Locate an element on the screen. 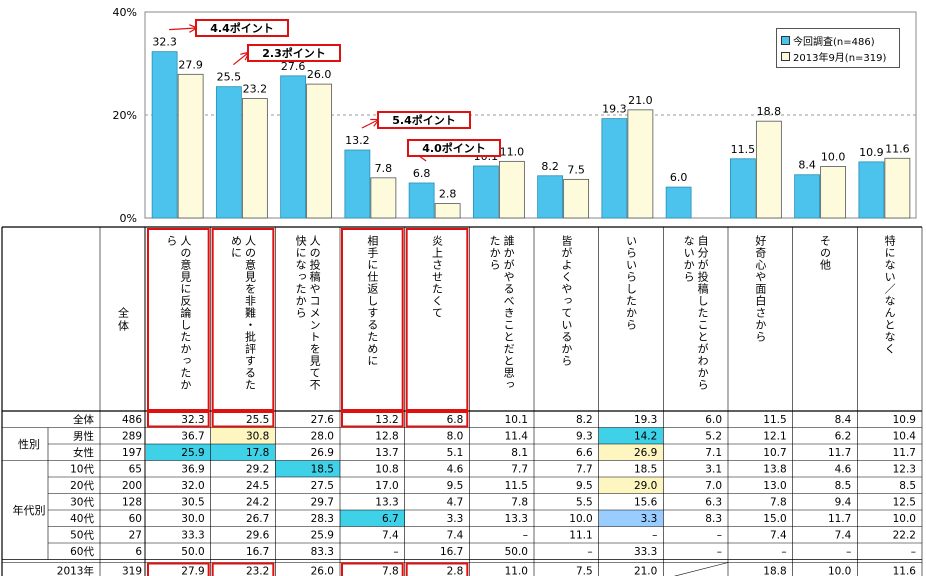 The image size is (926, 576). data-label: 6.8 is located at coordinates (422, 173).